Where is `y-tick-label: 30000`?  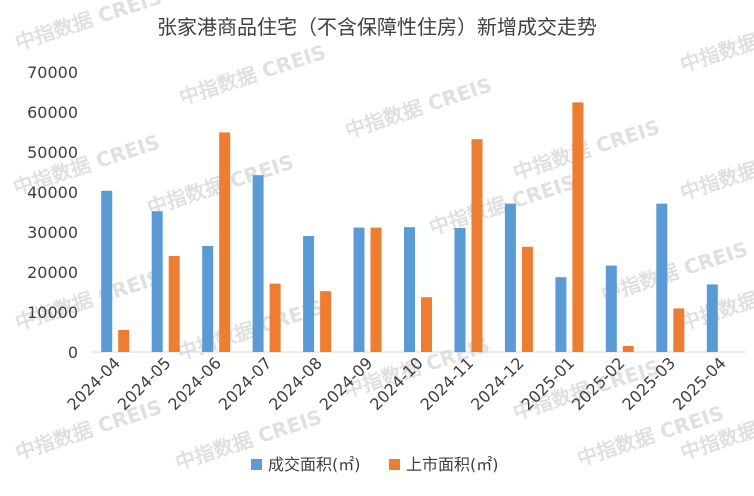
y-tick-label: 30000 is located at coordinates (52, 232).